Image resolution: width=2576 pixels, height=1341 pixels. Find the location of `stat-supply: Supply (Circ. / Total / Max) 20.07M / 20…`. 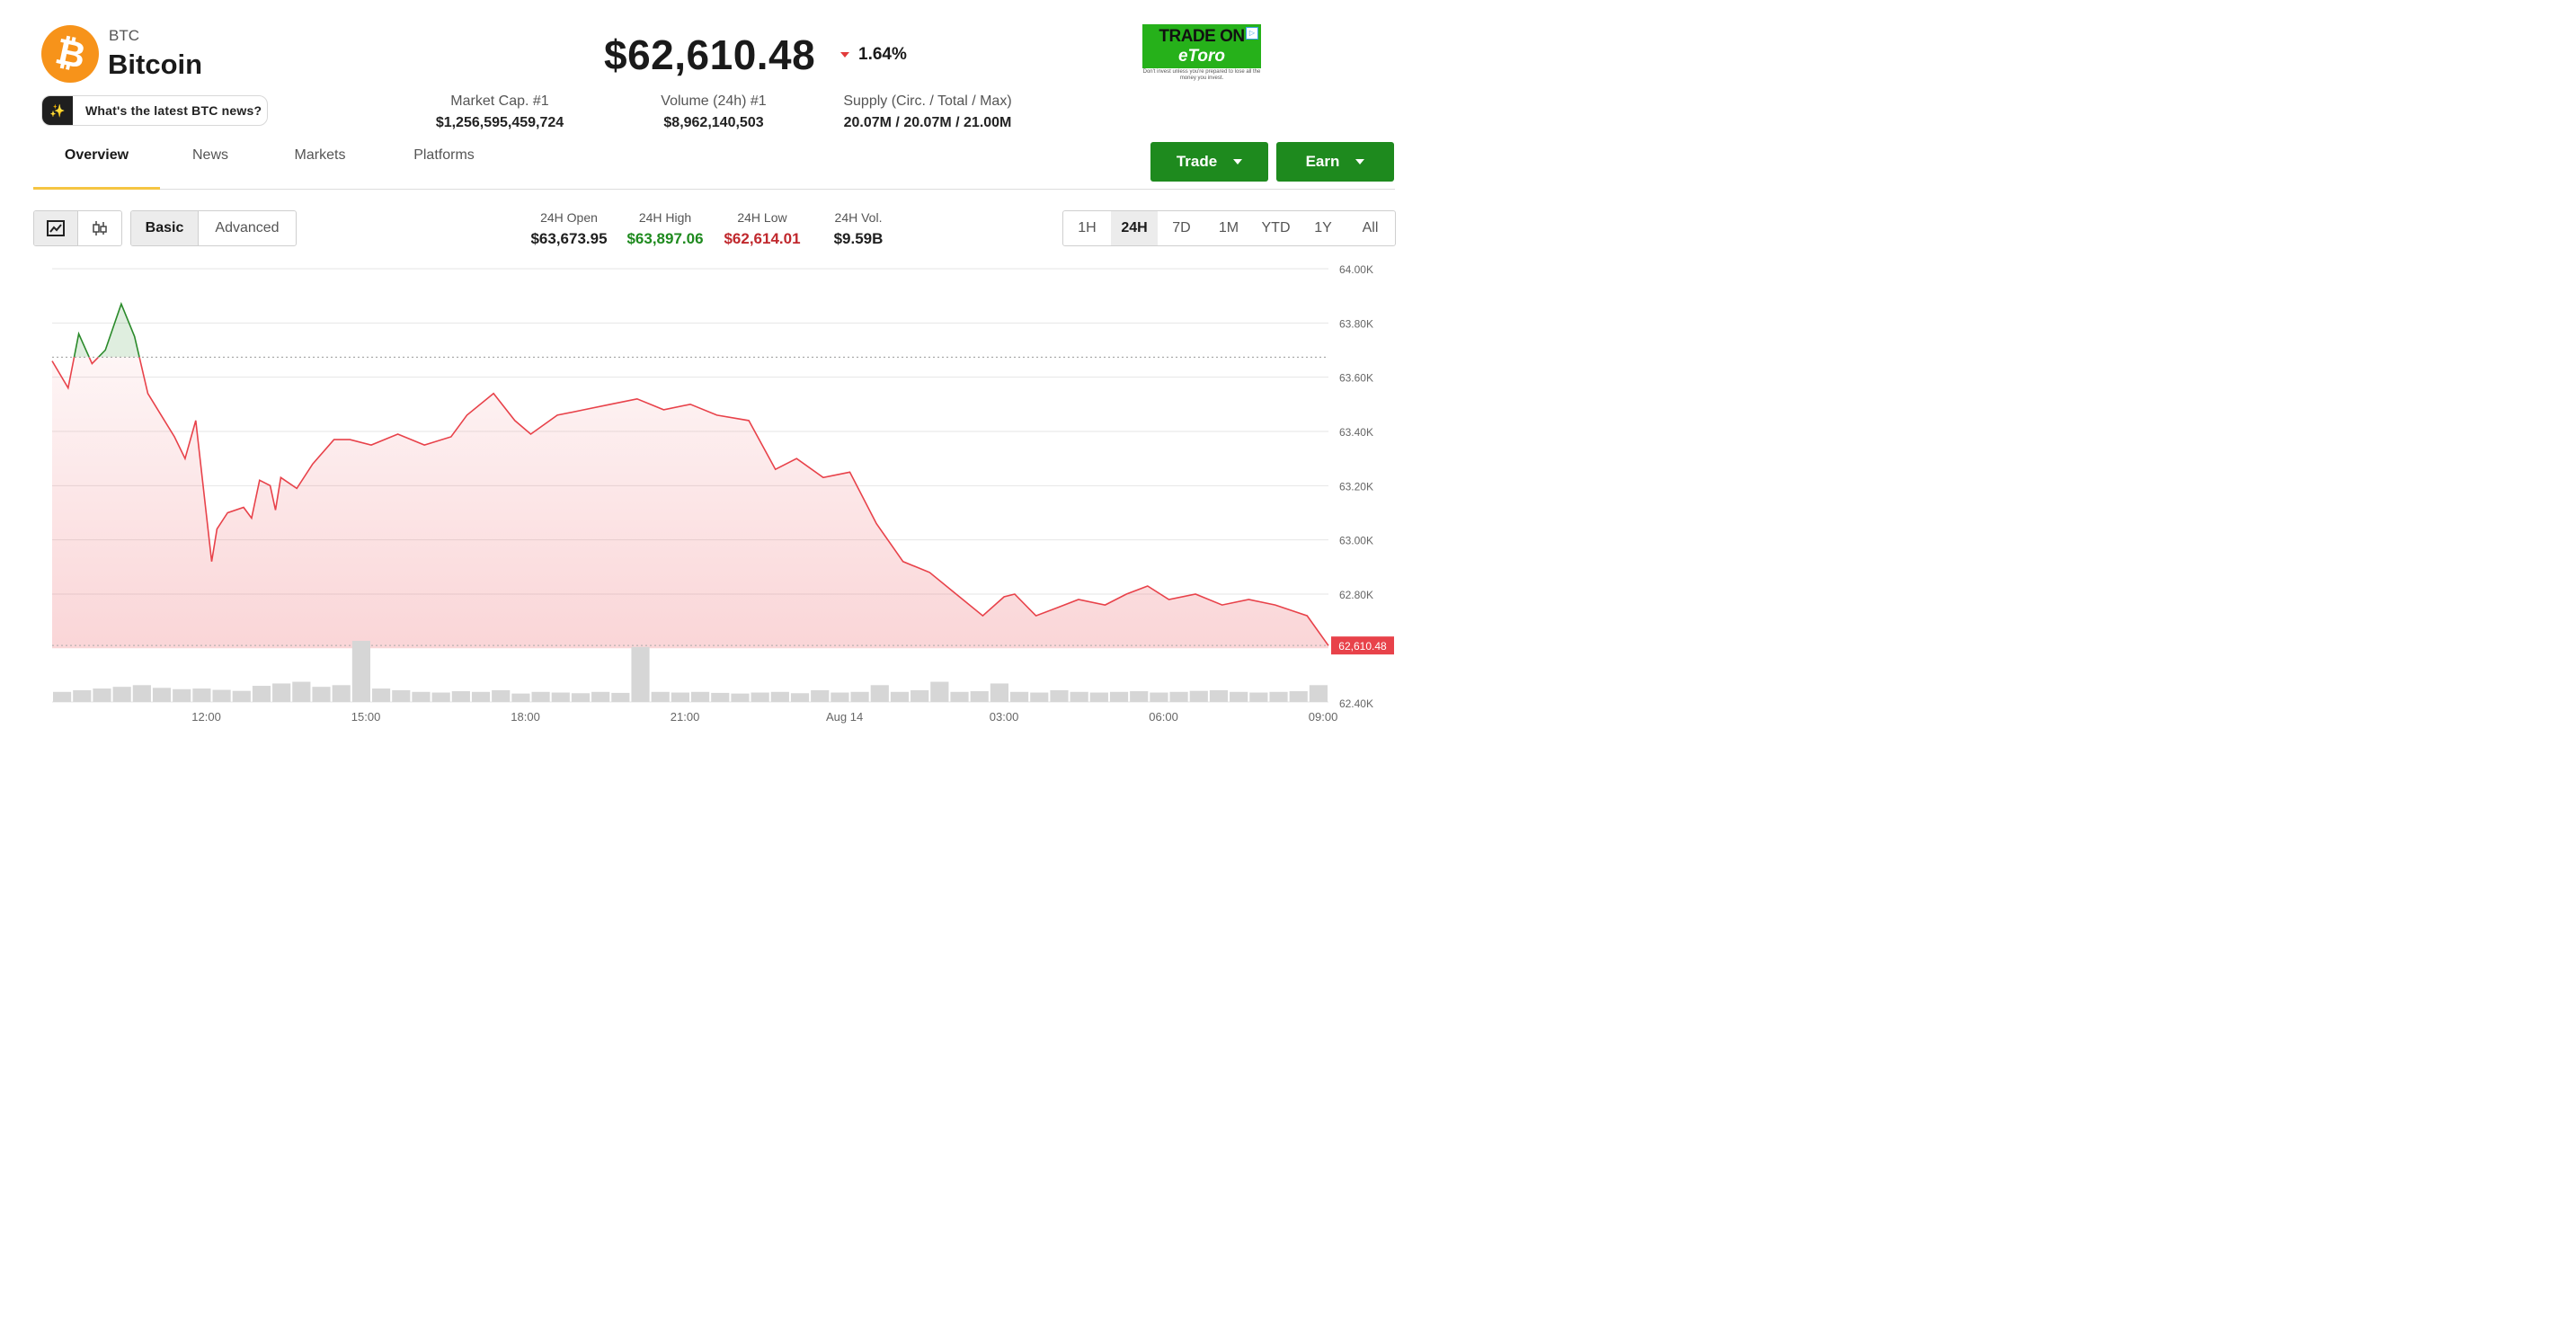

stat-supply: Supply (Circ. / Total / Max) 20.07M / 20… is located at coordinates (927, 112).